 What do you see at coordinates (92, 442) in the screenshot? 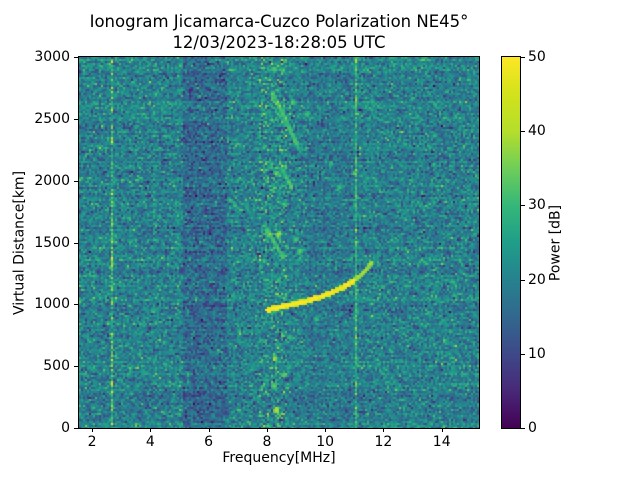
I see `x-tick-label: 2` at bounding box center [92, 442].